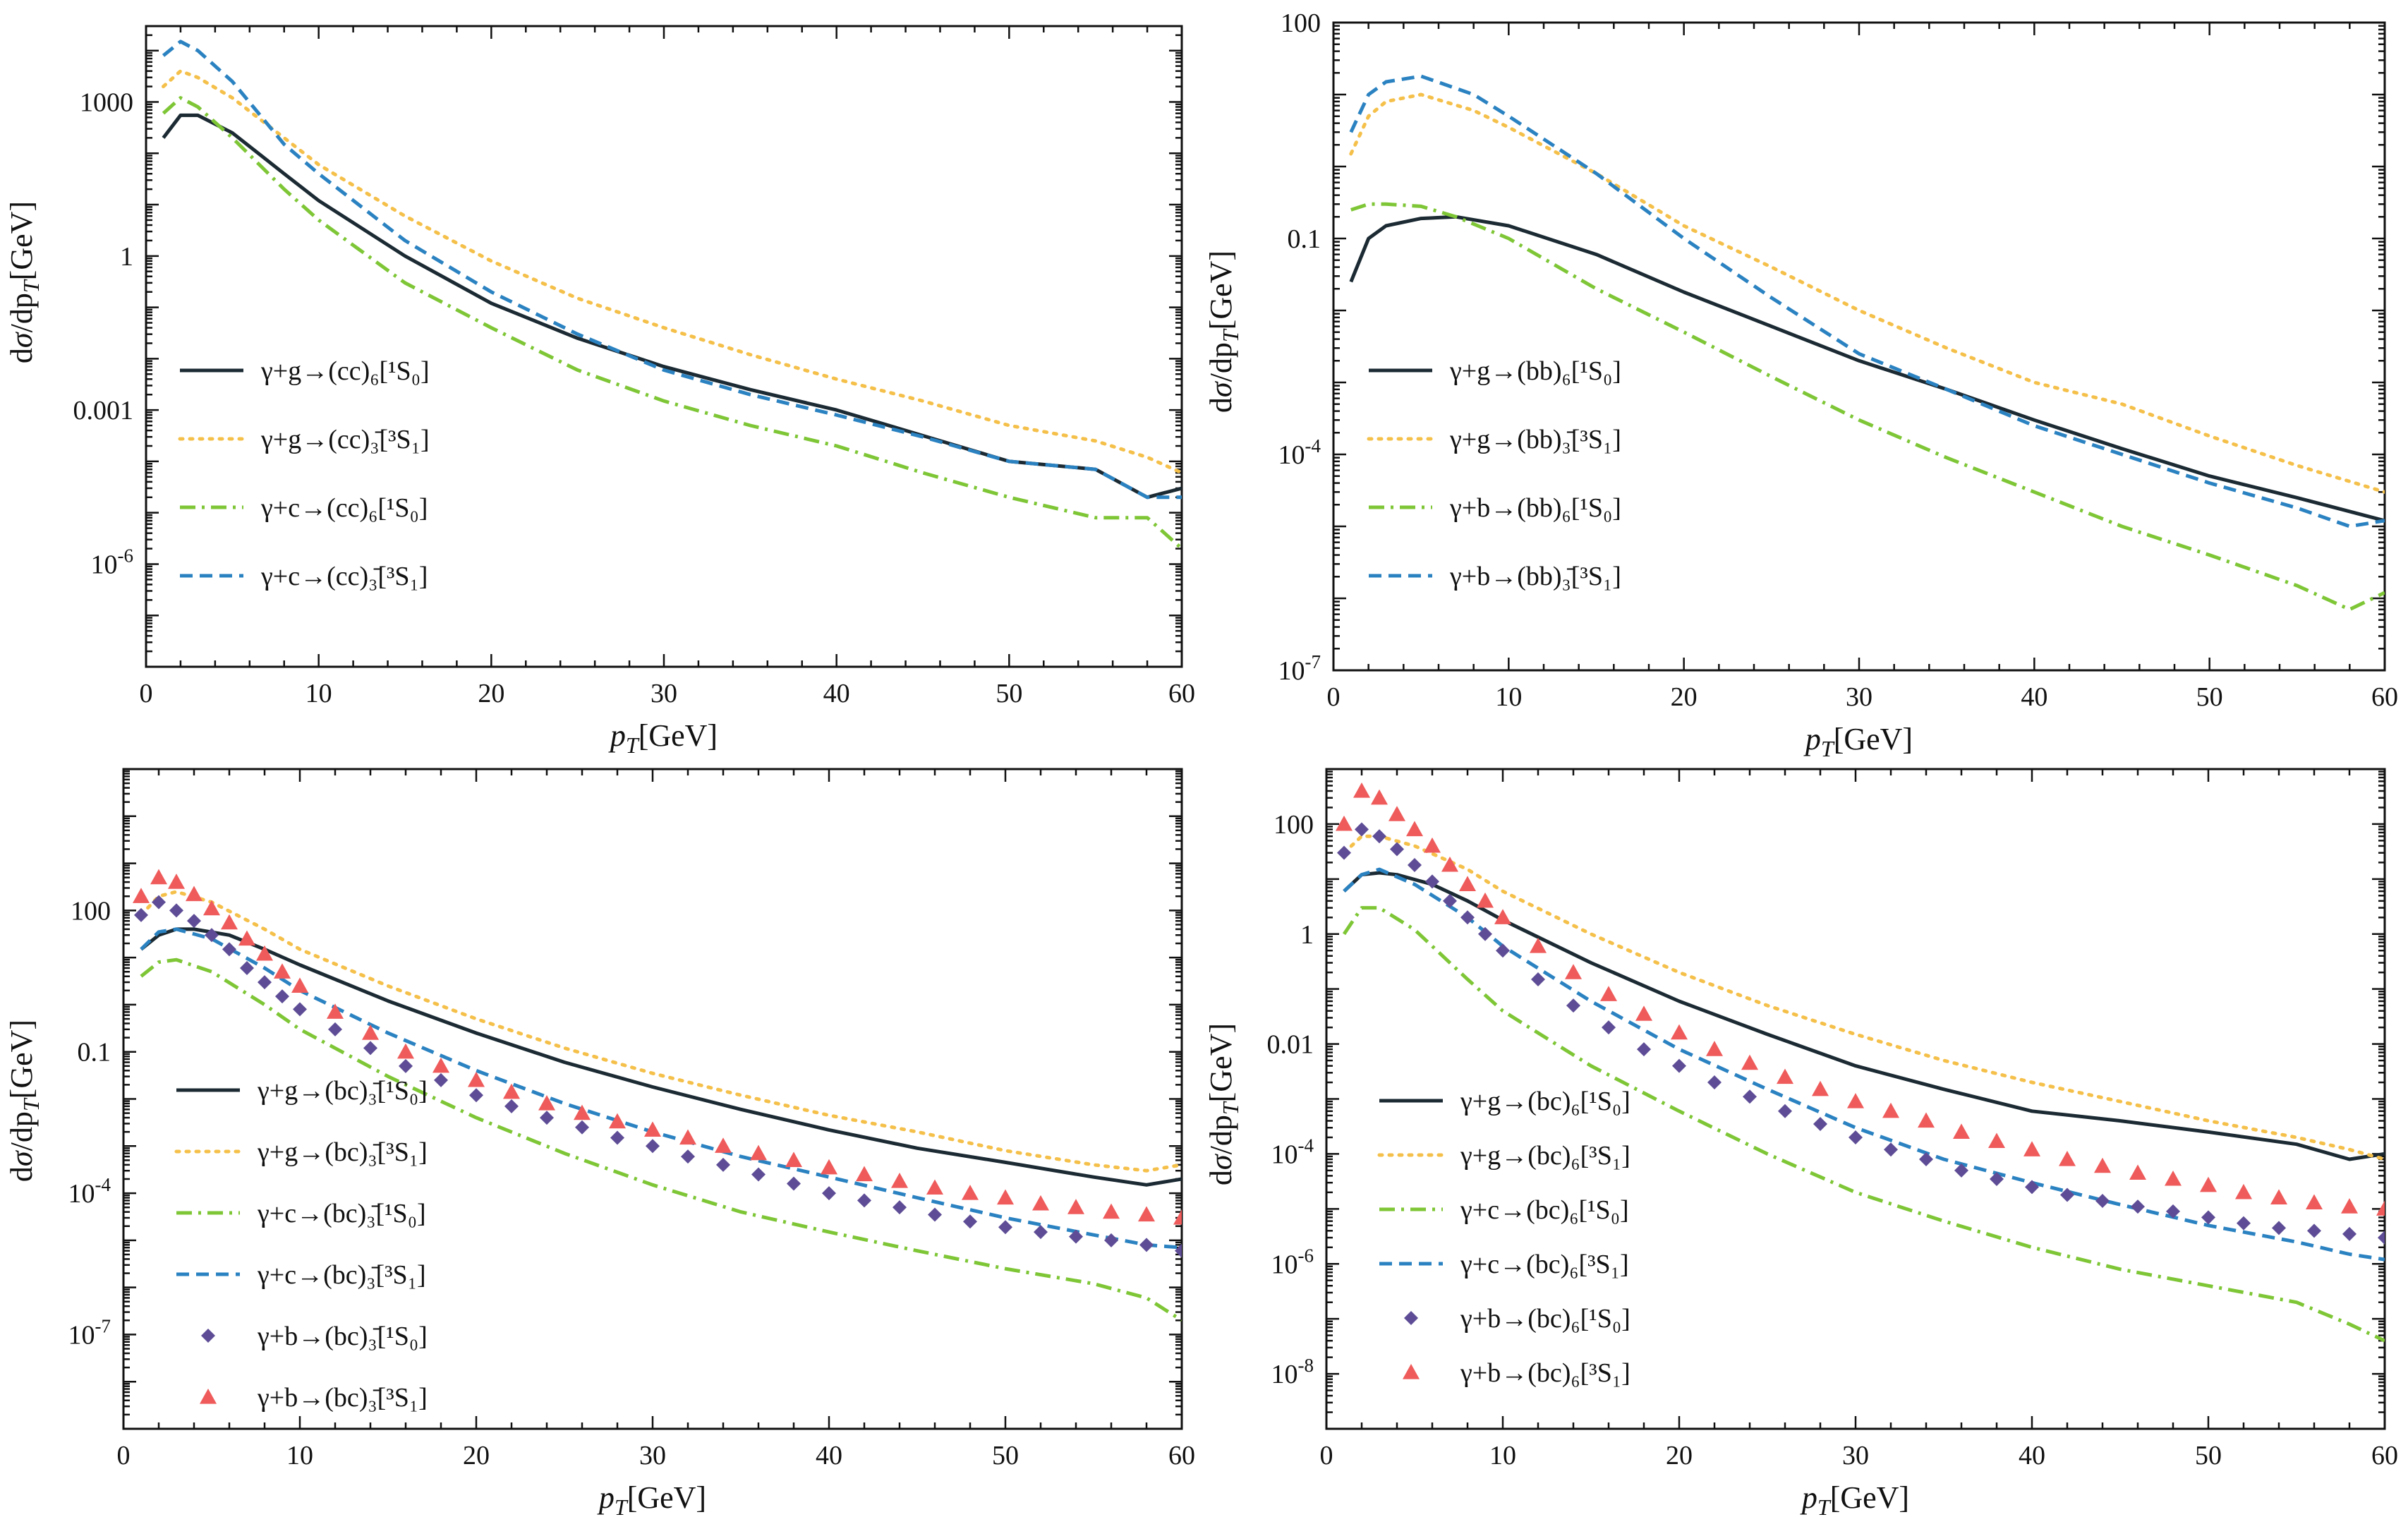 The width and height of the screenshot is (2408, 1517). Describe the element at coordinates (342, 1152) in the screenshot. I see `legend-label: γ+g→(bc)₃̄[³S₁]` at that location.